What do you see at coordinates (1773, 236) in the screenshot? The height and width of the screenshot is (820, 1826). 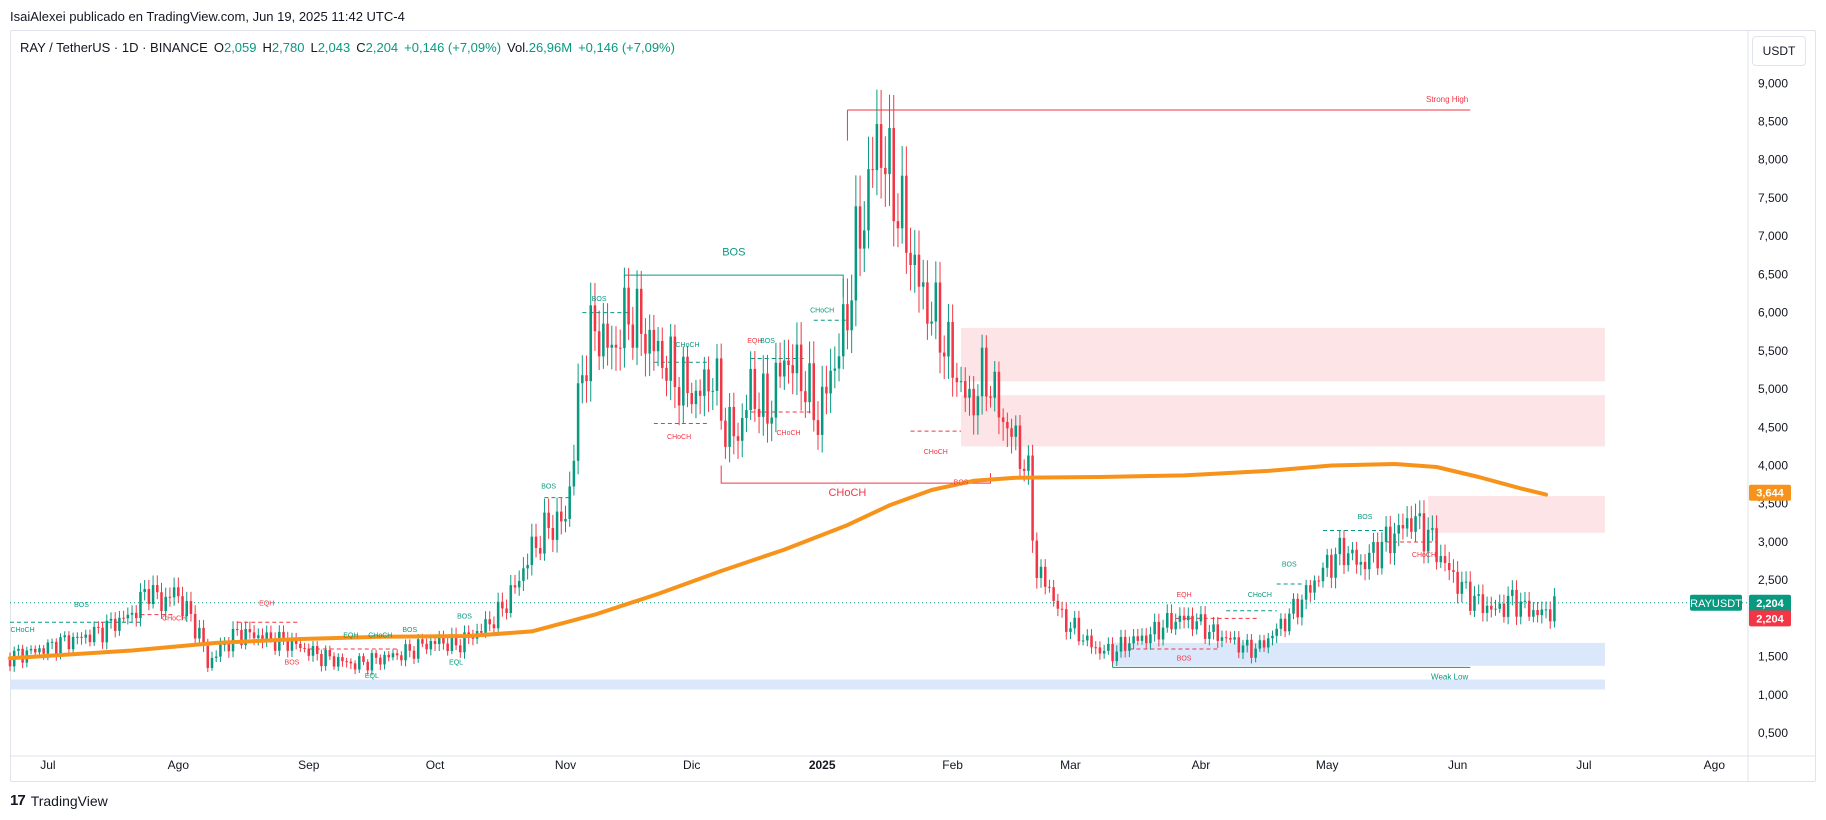 I see `y-tick-label: 7,000` at bounding box center [1773, 236].